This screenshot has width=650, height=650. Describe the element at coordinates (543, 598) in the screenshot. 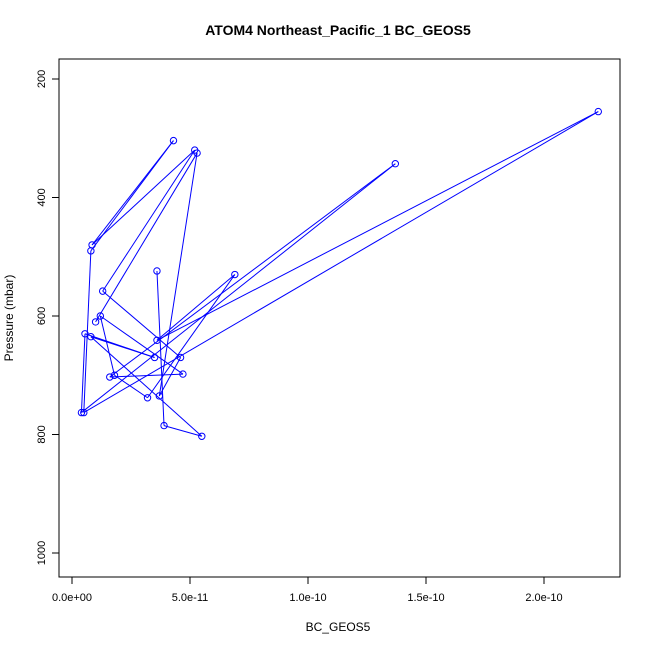

I see `x-tick-label: 2.0e-10` at that location.